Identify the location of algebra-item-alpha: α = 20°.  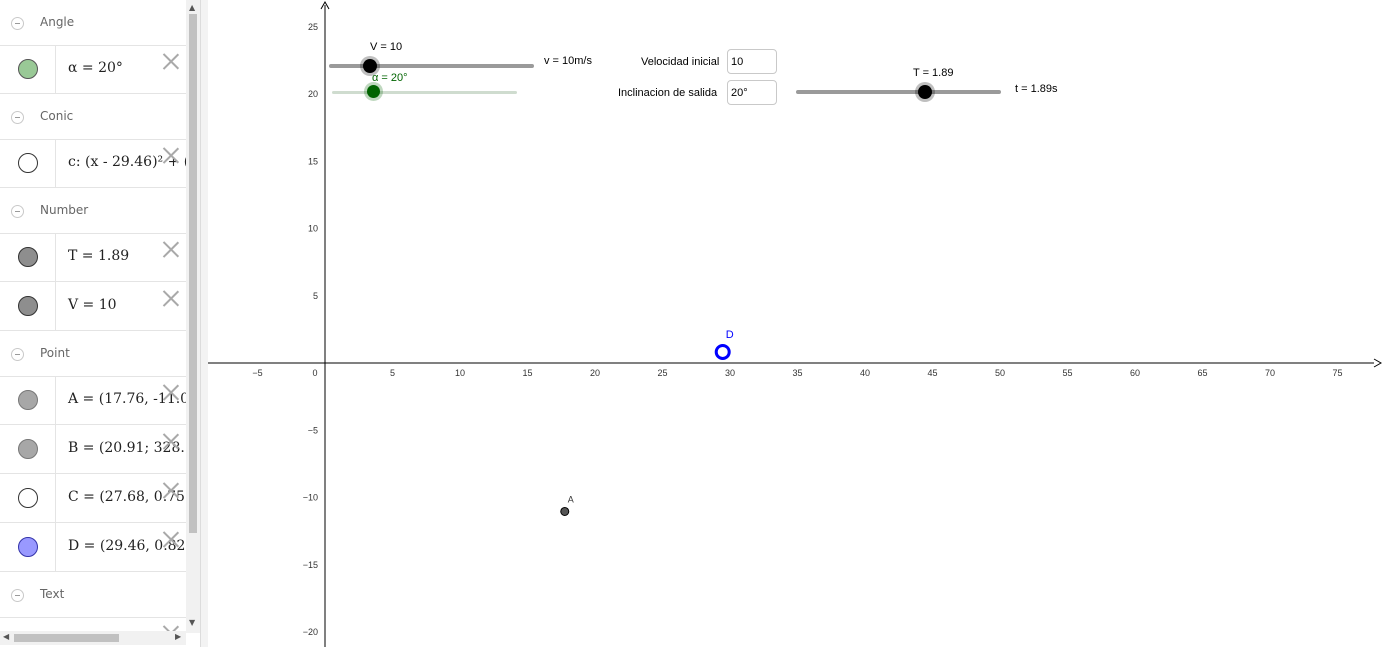
(93, 69).